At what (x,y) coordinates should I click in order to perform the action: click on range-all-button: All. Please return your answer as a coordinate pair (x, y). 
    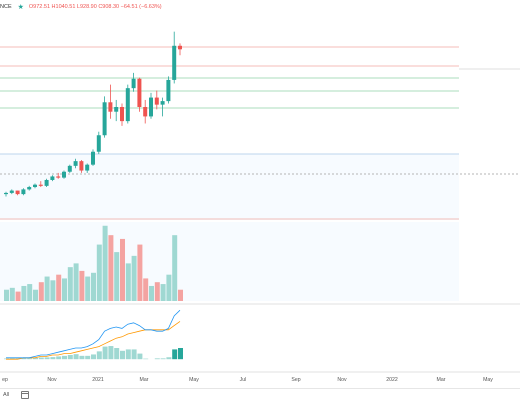
    Looking at the image, I should click on (6, 395).